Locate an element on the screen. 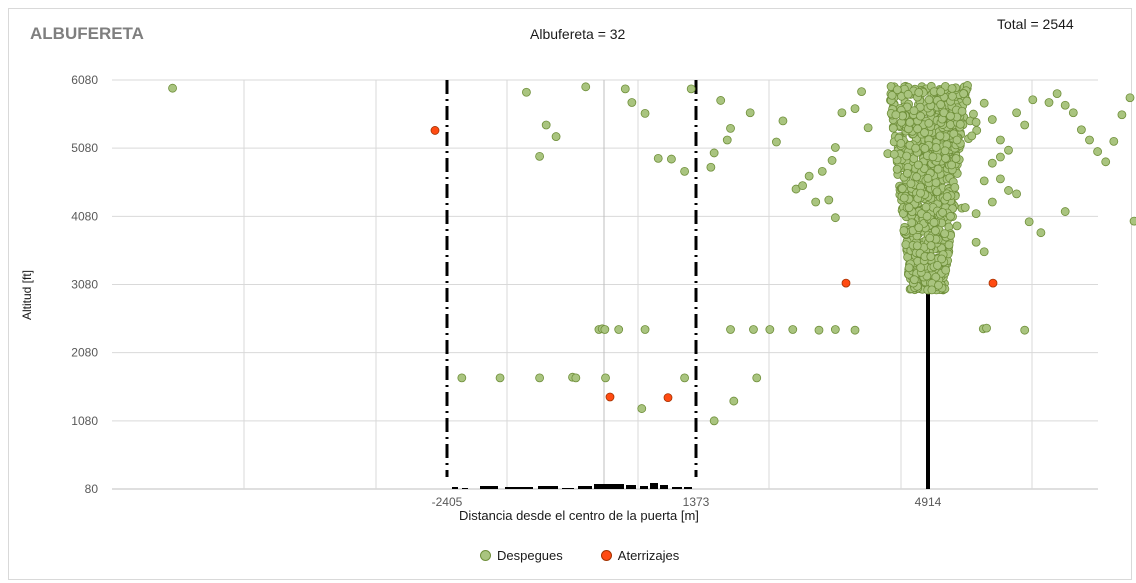 This screenshot has height=583, width=1136. legend-swatch-despegues is located at coordinates (485, 555).